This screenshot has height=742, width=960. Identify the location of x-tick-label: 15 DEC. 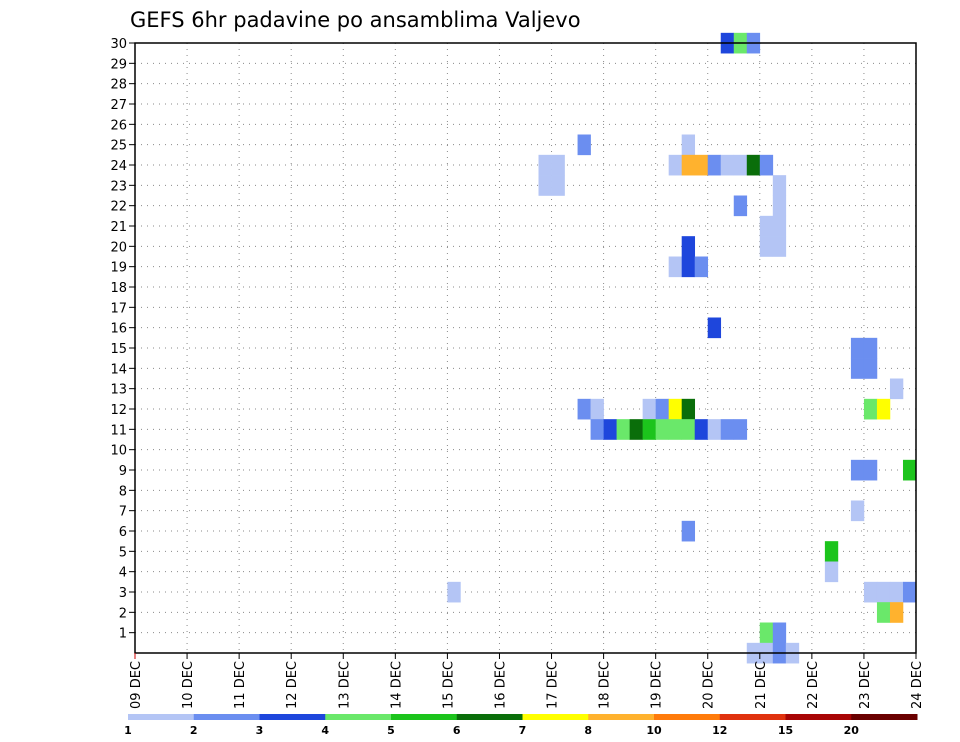
(448, 685).